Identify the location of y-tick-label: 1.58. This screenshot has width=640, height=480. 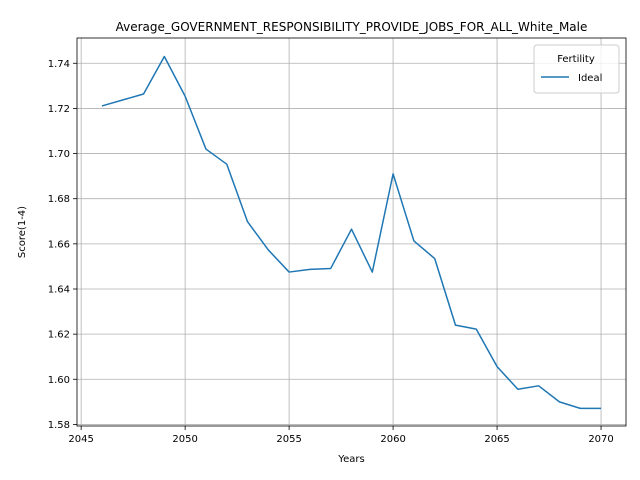
(59, 425).